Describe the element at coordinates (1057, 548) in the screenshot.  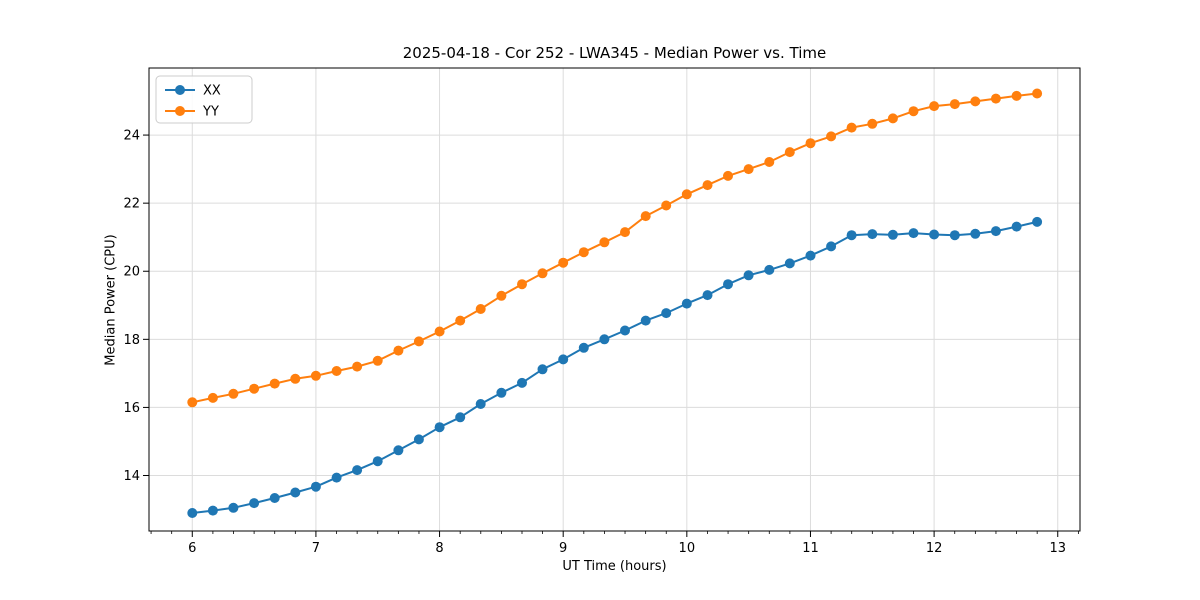
I see `x-tick-label: 13` at that location.